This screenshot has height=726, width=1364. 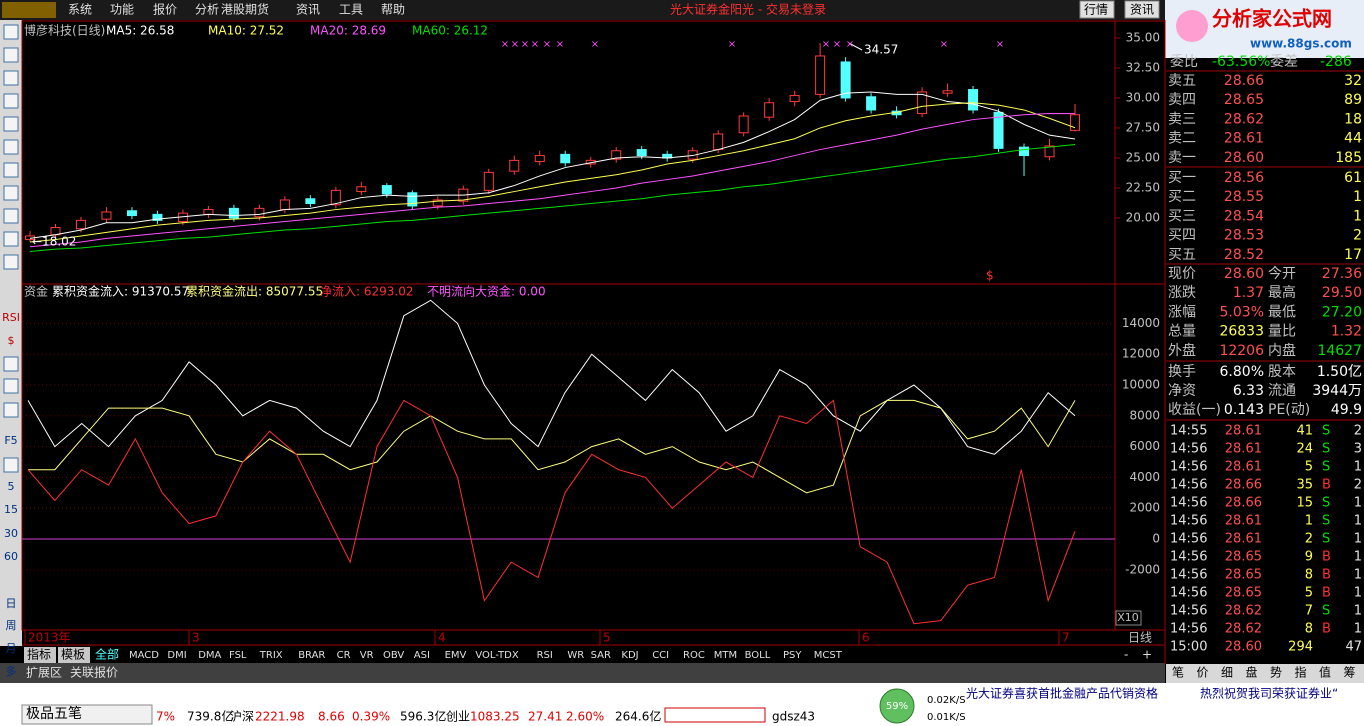 I want to click on zoom-button: -, so click(x=1126, y=655).